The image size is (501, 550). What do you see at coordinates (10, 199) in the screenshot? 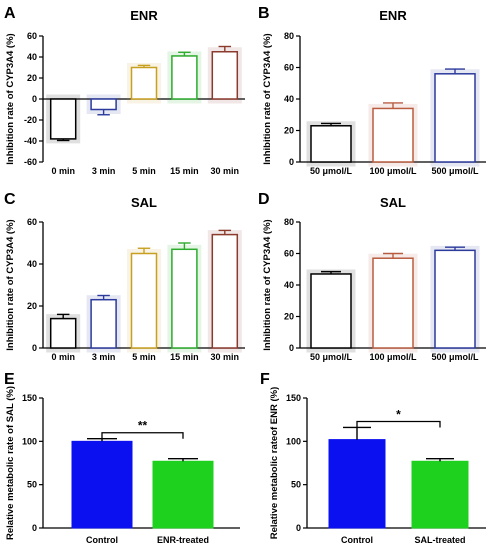
I see `panel-letter: C` at bounding box center [10, 199].